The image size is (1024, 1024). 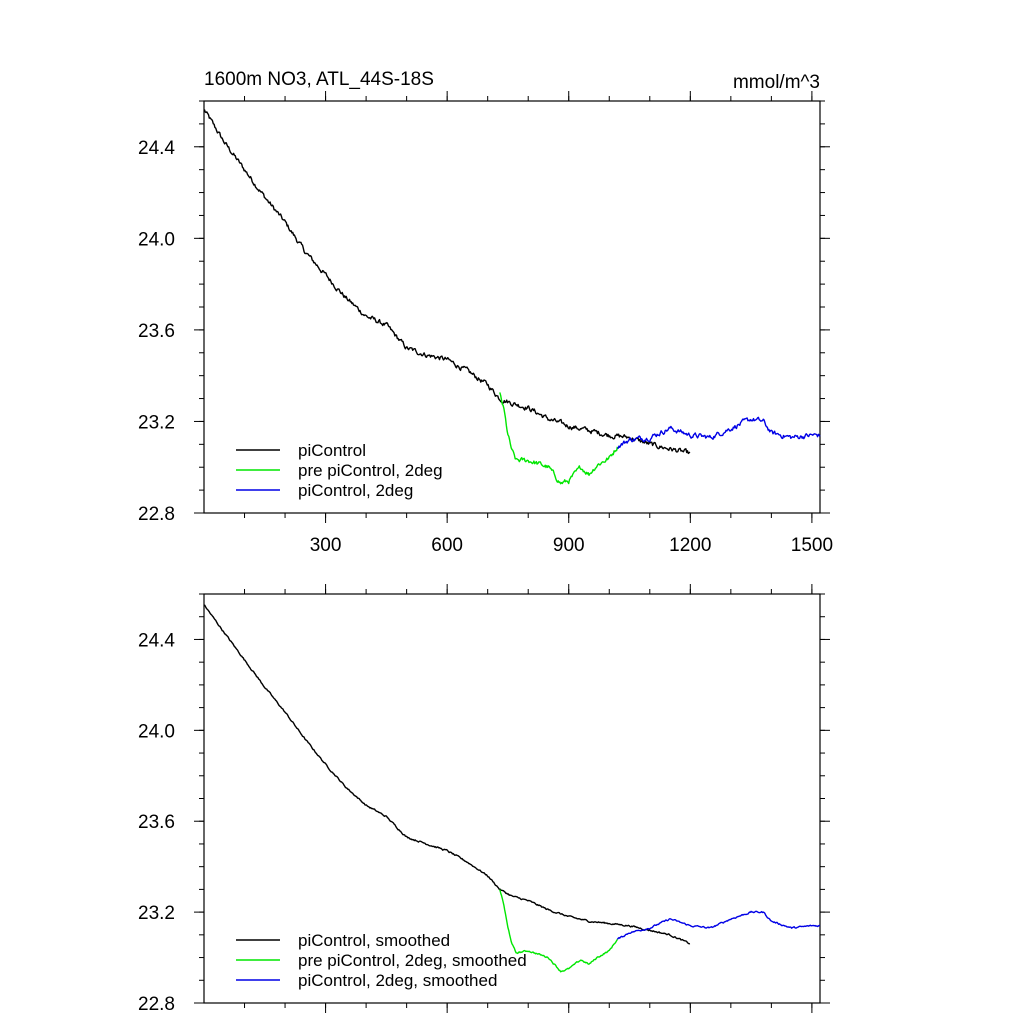 What do you see at coordinates (812, 545) in the screenshot?
I see `x-tick-label: 1500` at bounding box center [812, 545].